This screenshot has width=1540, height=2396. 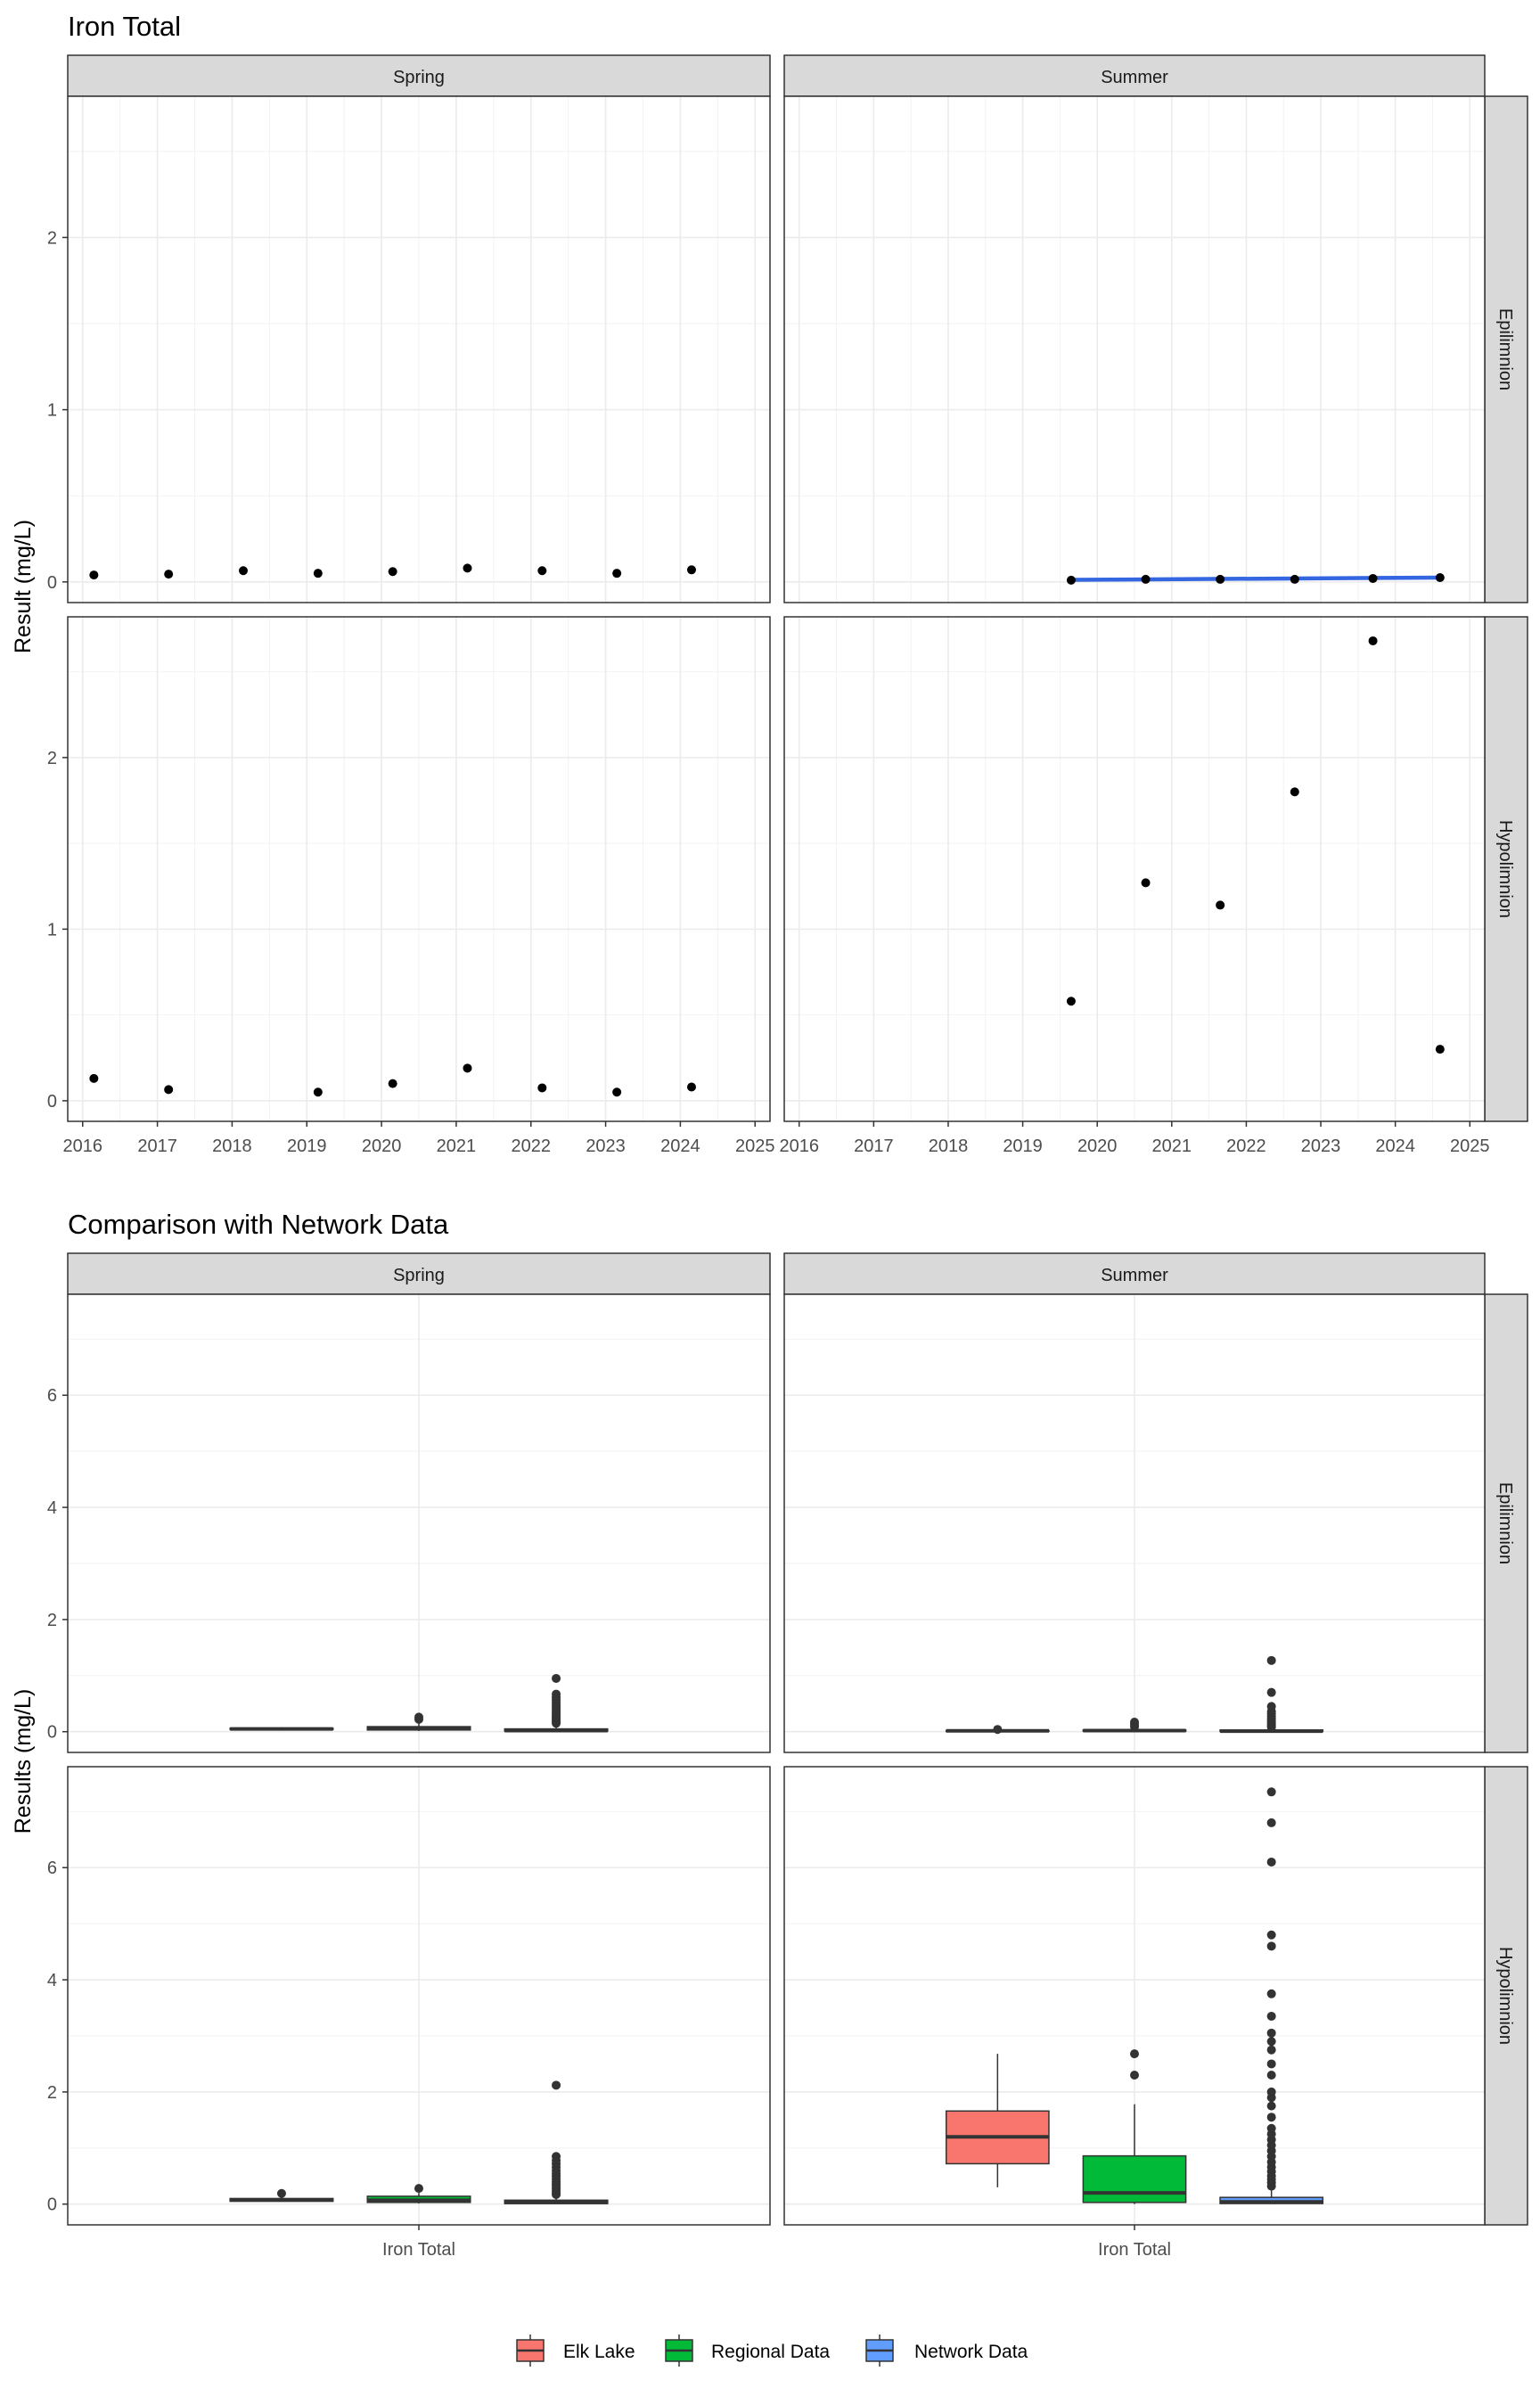 What do you see at coordinates (530, 2350) in the screenshot?
I see `legend-key-elk-lake` at bounding box center [530, 2350].